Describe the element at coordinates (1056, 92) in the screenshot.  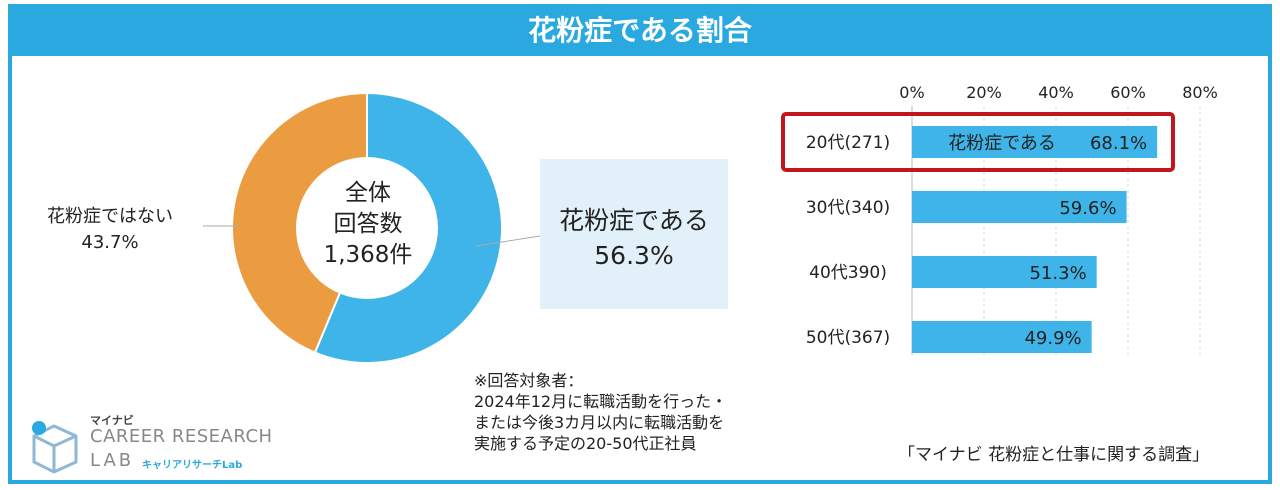
I see `x-tick-label: 40%` at that location.